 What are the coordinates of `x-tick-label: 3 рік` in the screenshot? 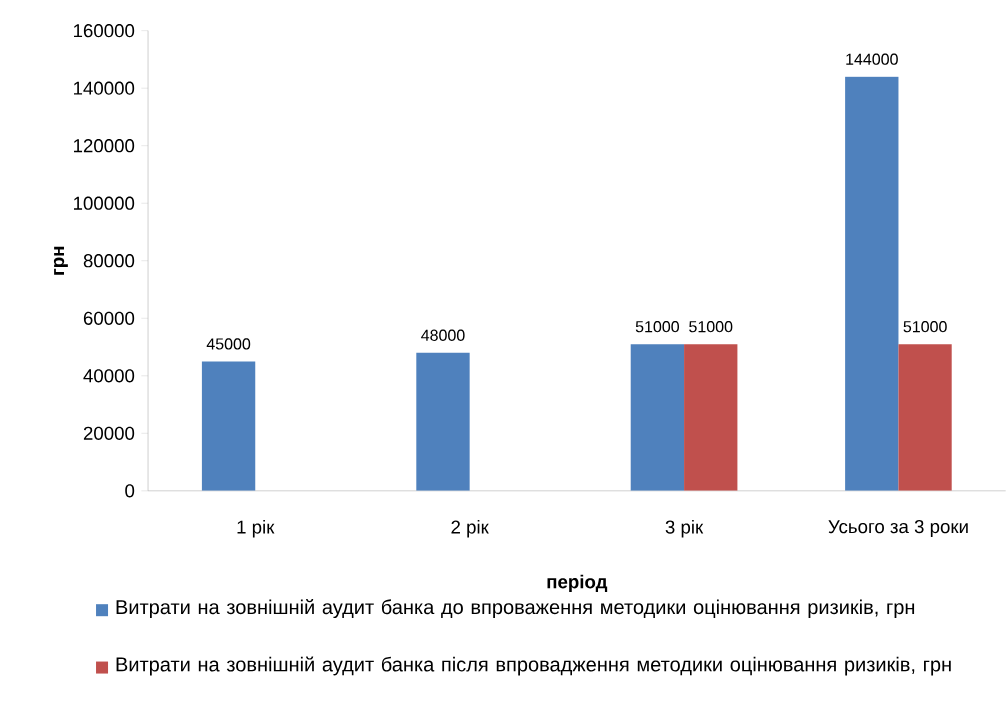 It's located at (684, 529).